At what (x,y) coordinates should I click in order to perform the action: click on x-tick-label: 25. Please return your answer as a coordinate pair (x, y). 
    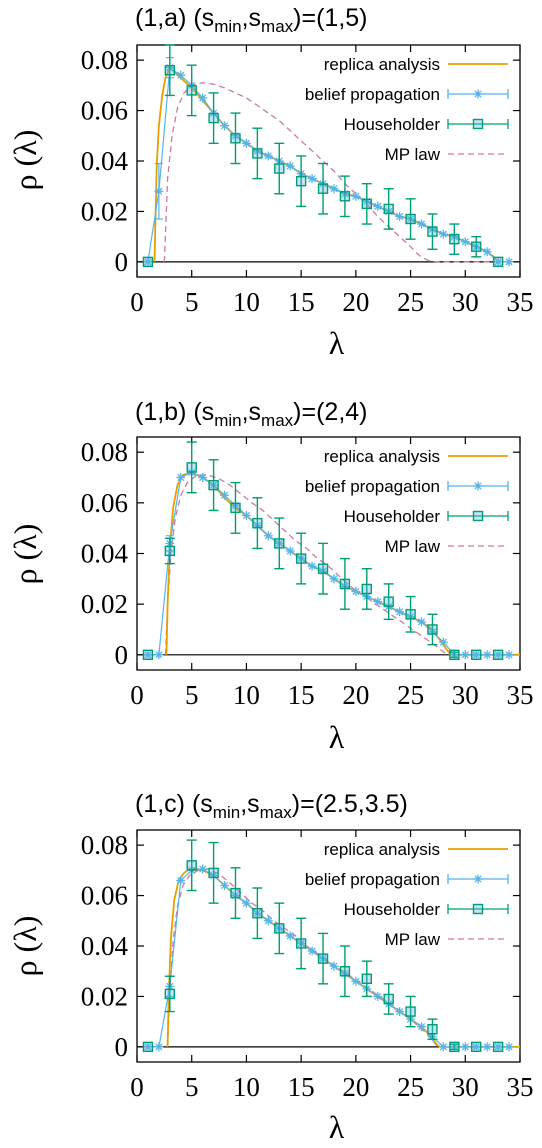
    Looking at the image, I should click on (410, 302).